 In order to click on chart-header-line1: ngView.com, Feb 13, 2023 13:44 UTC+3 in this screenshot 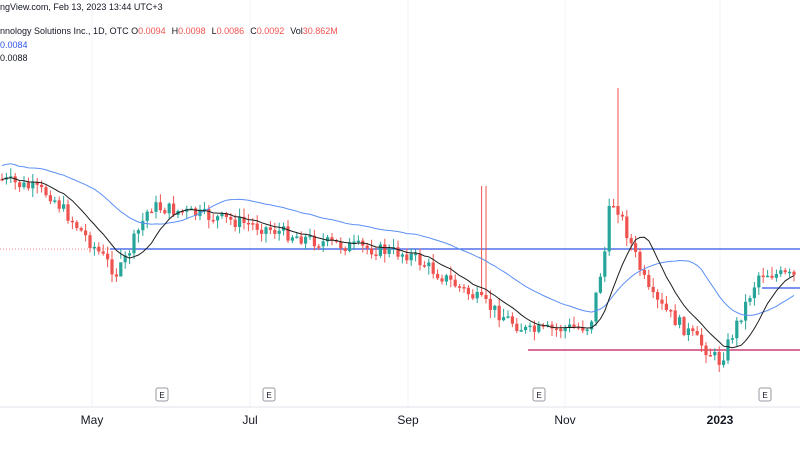, I will do `click(81, 7)`.